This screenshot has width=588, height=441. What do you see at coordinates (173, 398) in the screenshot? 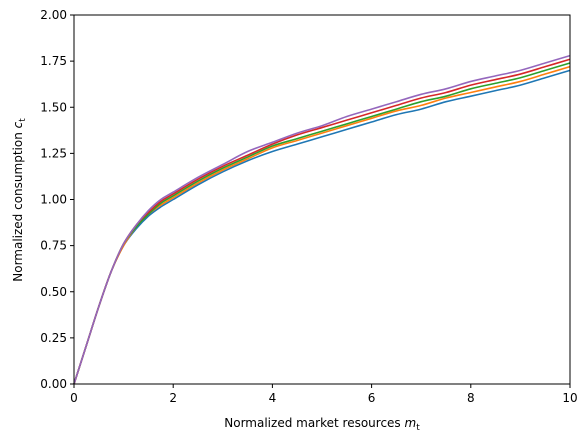
I see `x-tick-label: 2` at bounding box center [173, 398].